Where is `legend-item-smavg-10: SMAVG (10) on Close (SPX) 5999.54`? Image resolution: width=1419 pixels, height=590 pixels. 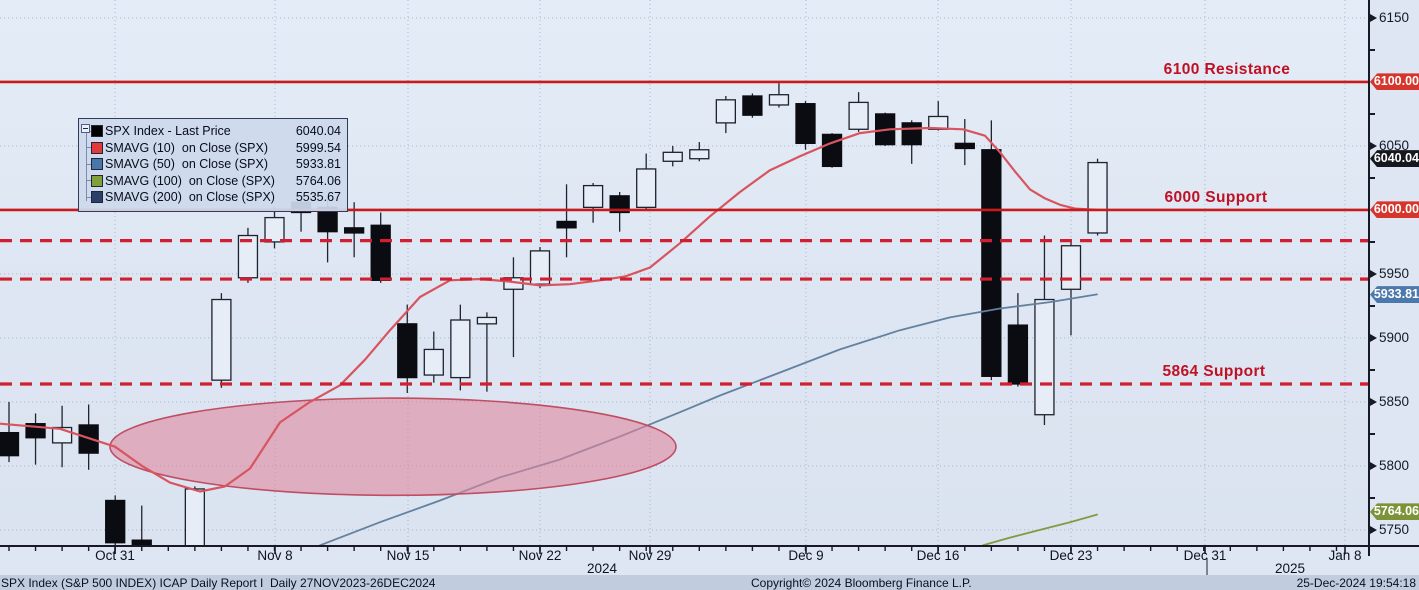 legend-item-smavg-10: SMAVG (10) on Close (SPX) 5999.54 is located at coordinates (214, 148).